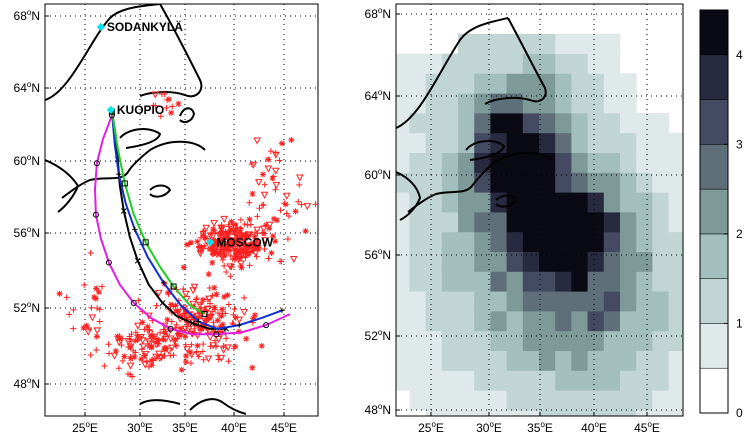 Image resolution: width=750 pixels, height=441 pixels. Describe the element at coordinates (27, 307) in the screenshot. I see `lat-tick-label: 52oN` at that location.